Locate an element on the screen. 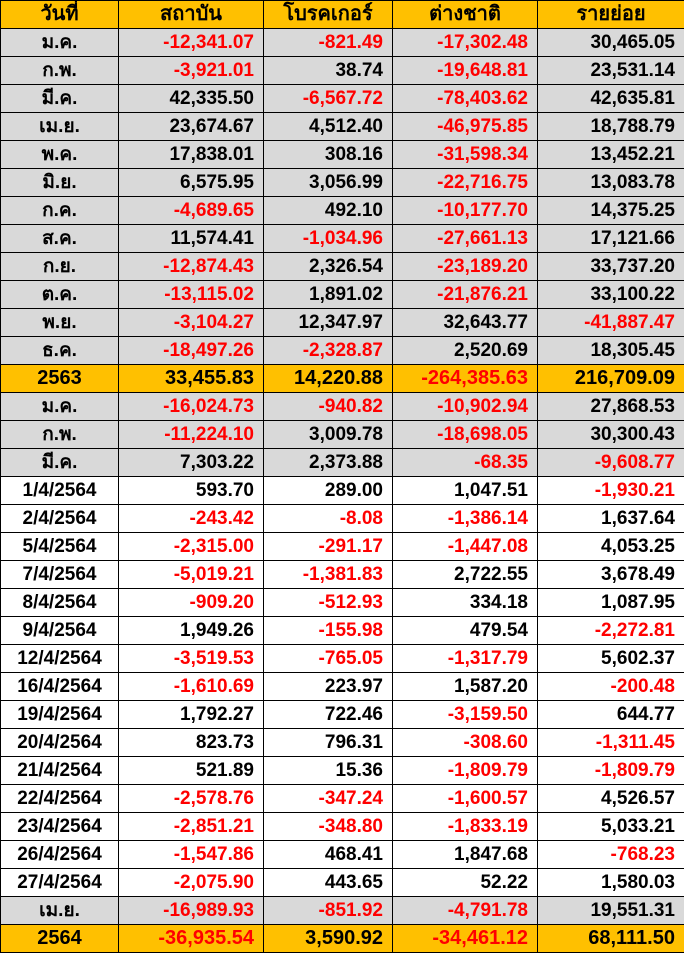  row-label: 2/4/2564 is located at coordinates (60, 519).